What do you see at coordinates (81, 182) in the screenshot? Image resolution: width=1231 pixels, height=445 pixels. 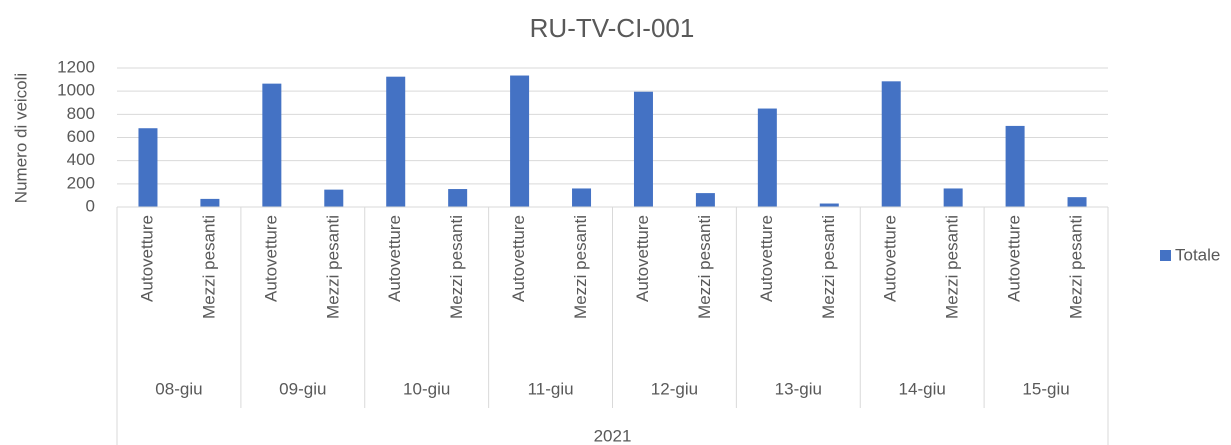 I see `y-tick-label: 200` at bounding box center [81, 182].